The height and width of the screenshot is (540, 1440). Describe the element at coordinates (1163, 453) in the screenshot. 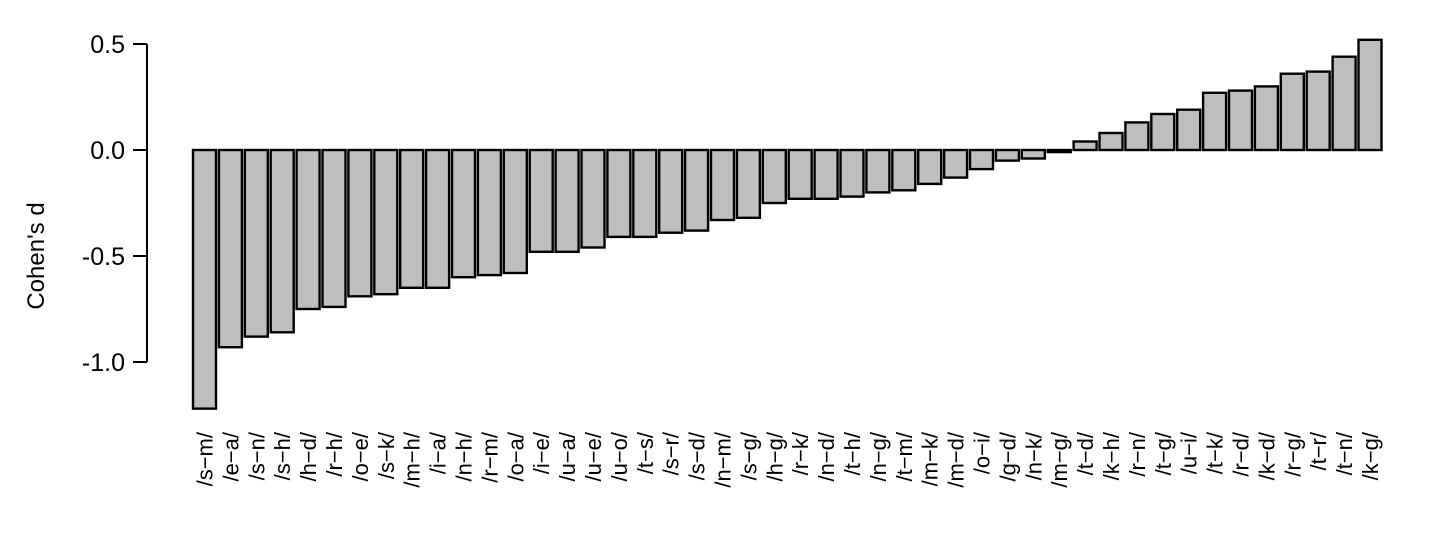

I see `x-category-label: /t−g/` at that location.